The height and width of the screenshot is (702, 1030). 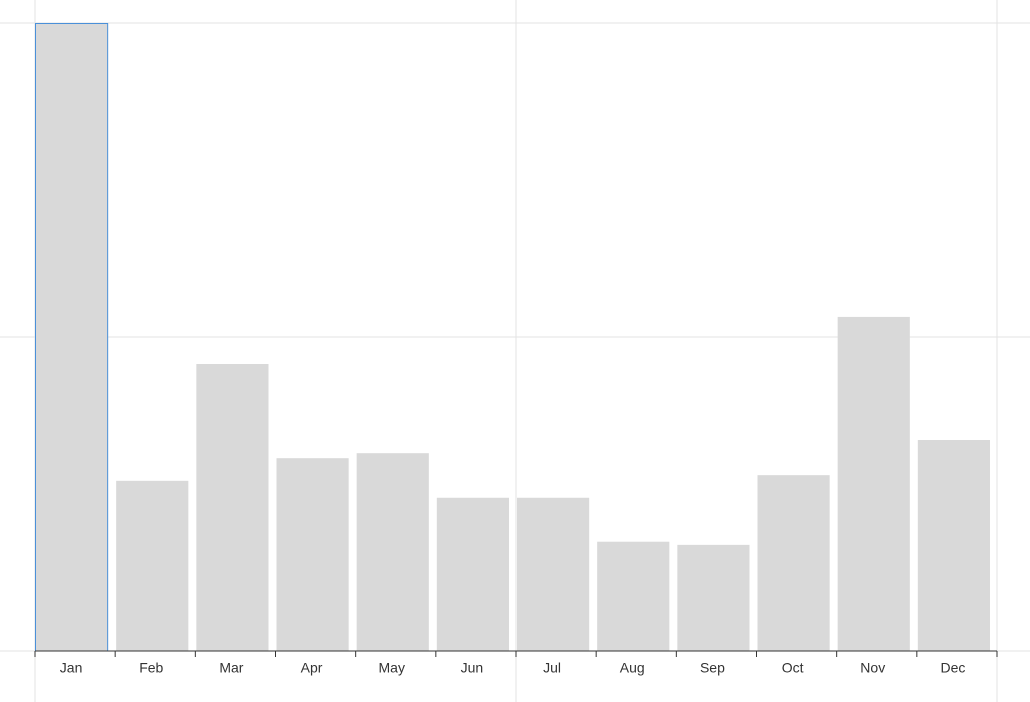 What do you see at coordinates (793, 668) in the screenshot?
I see `x-tick-label: Oct` at bounding box center [793, 668].